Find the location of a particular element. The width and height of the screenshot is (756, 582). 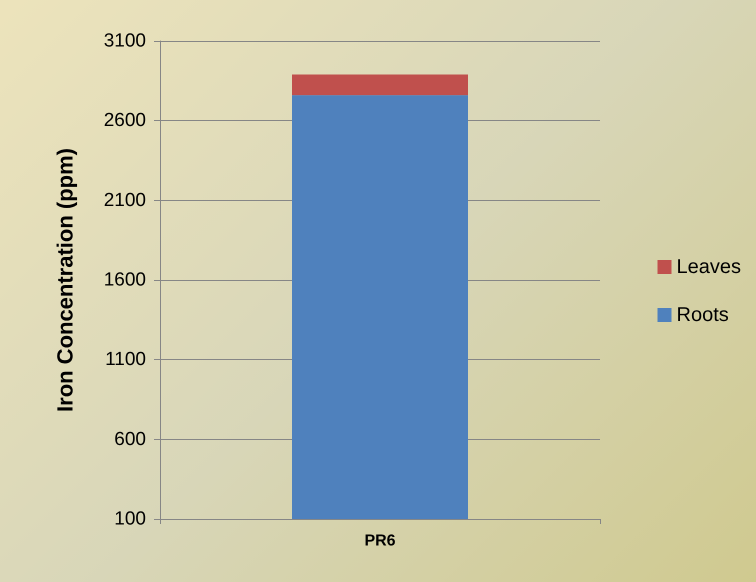

y-tick-label: 1600 is located at coordinates (125, 280).